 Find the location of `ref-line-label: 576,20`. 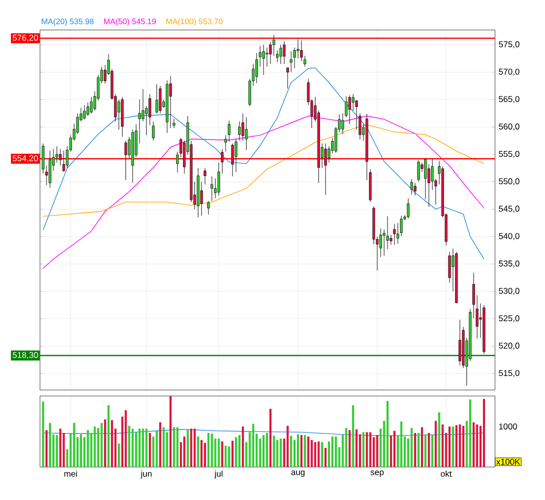

ref-line-label: 576,20 is located at coordinates (25, 38).